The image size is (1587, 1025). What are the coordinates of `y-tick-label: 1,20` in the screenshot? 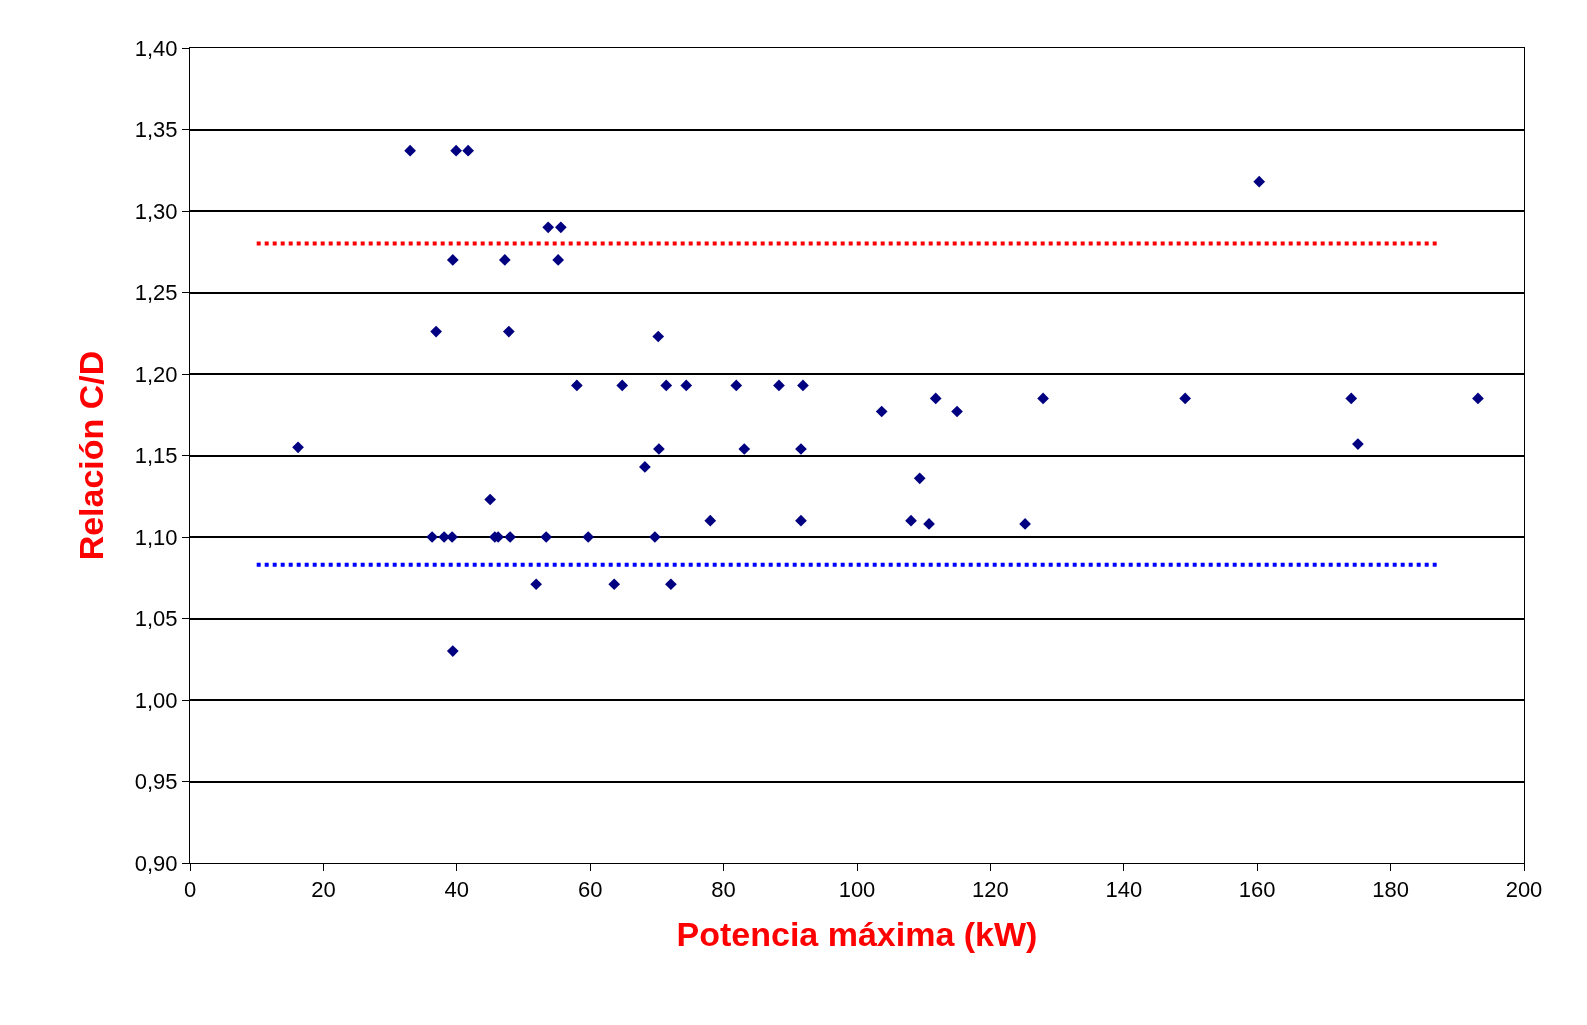 It's located at (156, 374).